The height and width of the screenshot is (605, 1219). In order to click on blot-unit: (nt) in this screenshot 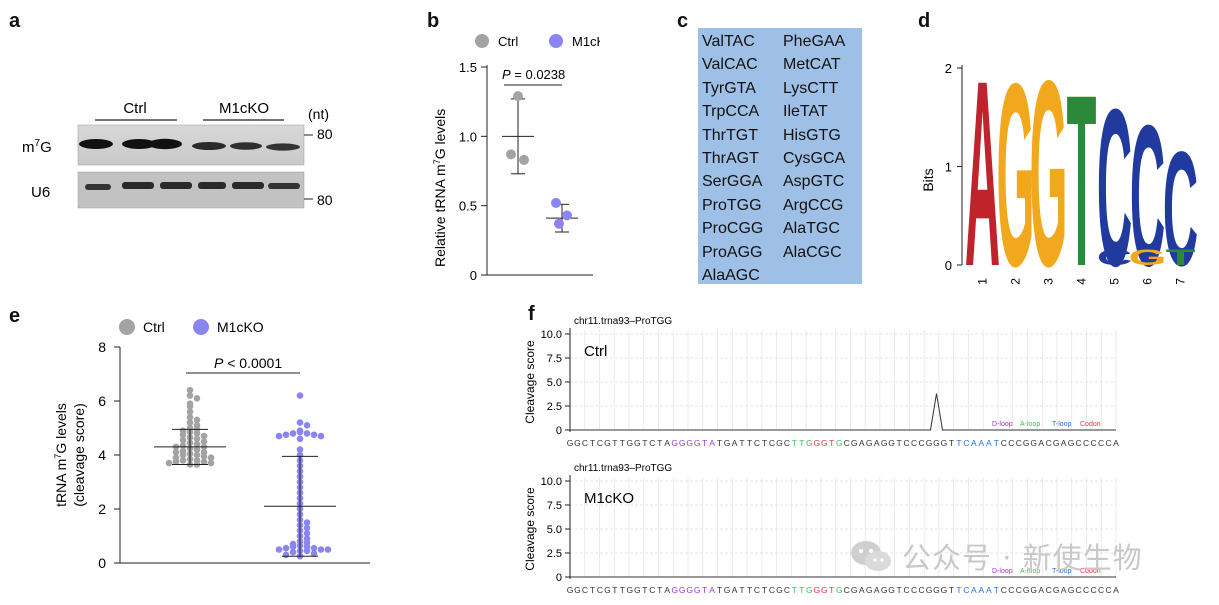, I will do `click(318, 114)`.